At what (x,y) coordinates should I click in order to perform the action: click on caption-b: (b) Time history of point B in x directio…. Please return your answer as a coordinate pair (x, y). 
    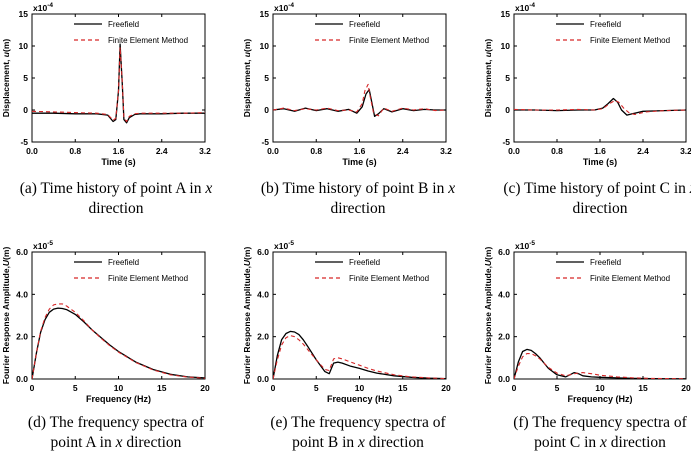
    Looking at the image, I should click on (358, 199).